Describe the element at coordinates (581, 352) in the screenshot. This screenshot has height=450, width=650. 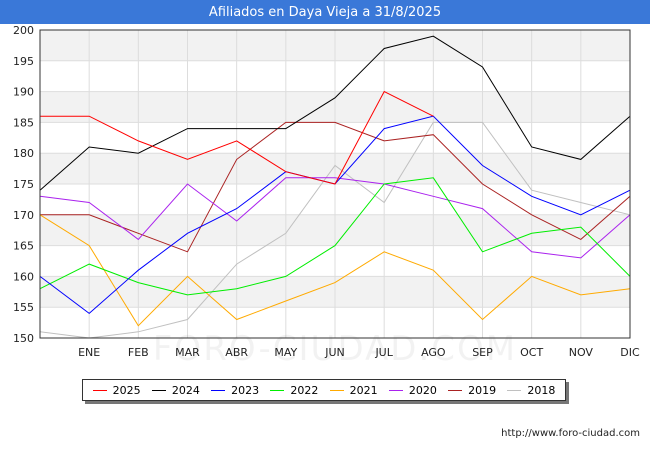
I see `x-tick-label: NOV` at that location.